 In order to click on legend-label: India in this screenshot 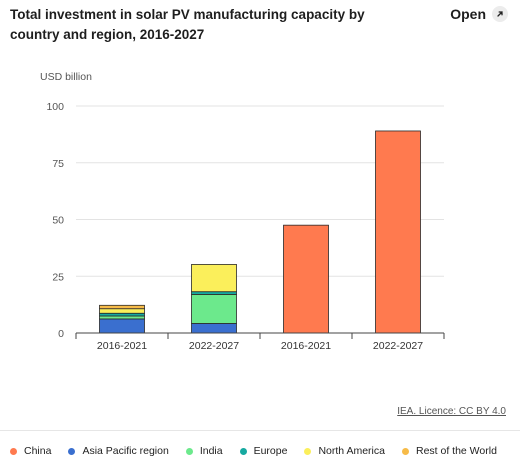, I will do `click(211, 451)`.